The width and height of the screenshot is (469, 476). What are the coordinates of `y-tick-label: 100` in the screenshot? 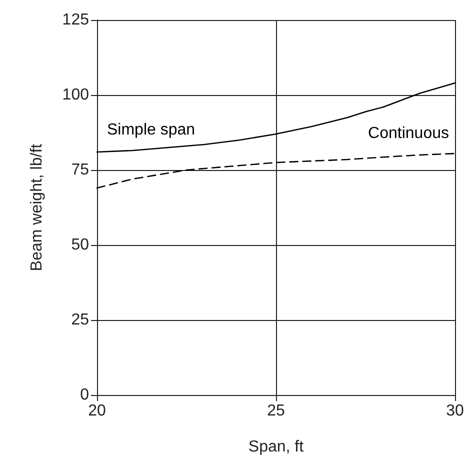 It's located at (76, 95).